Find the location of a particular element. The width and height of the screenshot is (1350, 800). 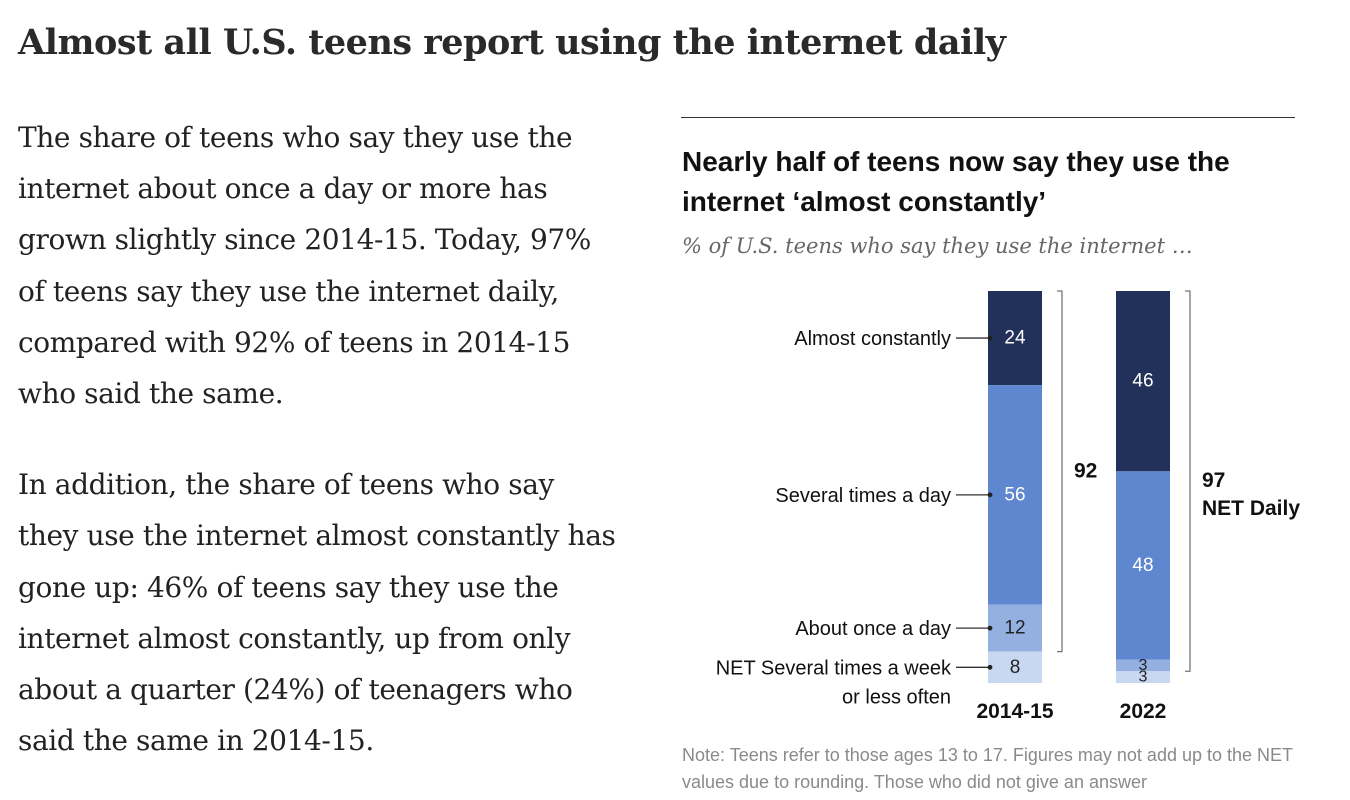

series-label-line: About once a day is located at coordinates (873, 629).